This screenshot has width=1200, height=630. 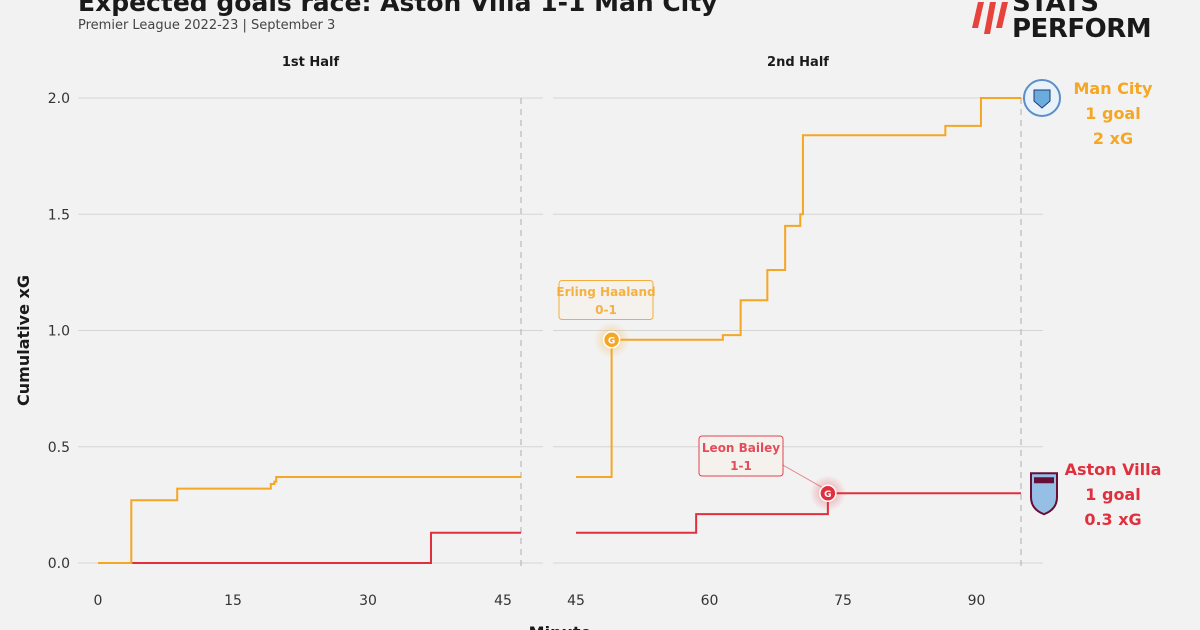 What do you see at coordinates (368, 601) in the screenshot?
I see `x-tick-label: 30` at bounding box center [368, 601].